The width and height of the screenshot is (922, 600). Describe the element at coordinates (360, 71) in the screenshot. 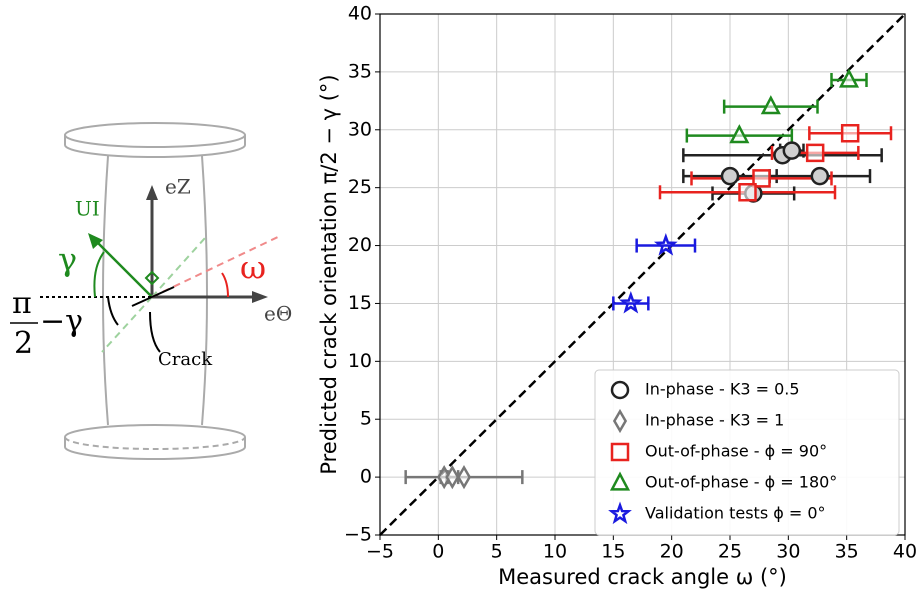

I see `y-tick-label: 35` at that location.